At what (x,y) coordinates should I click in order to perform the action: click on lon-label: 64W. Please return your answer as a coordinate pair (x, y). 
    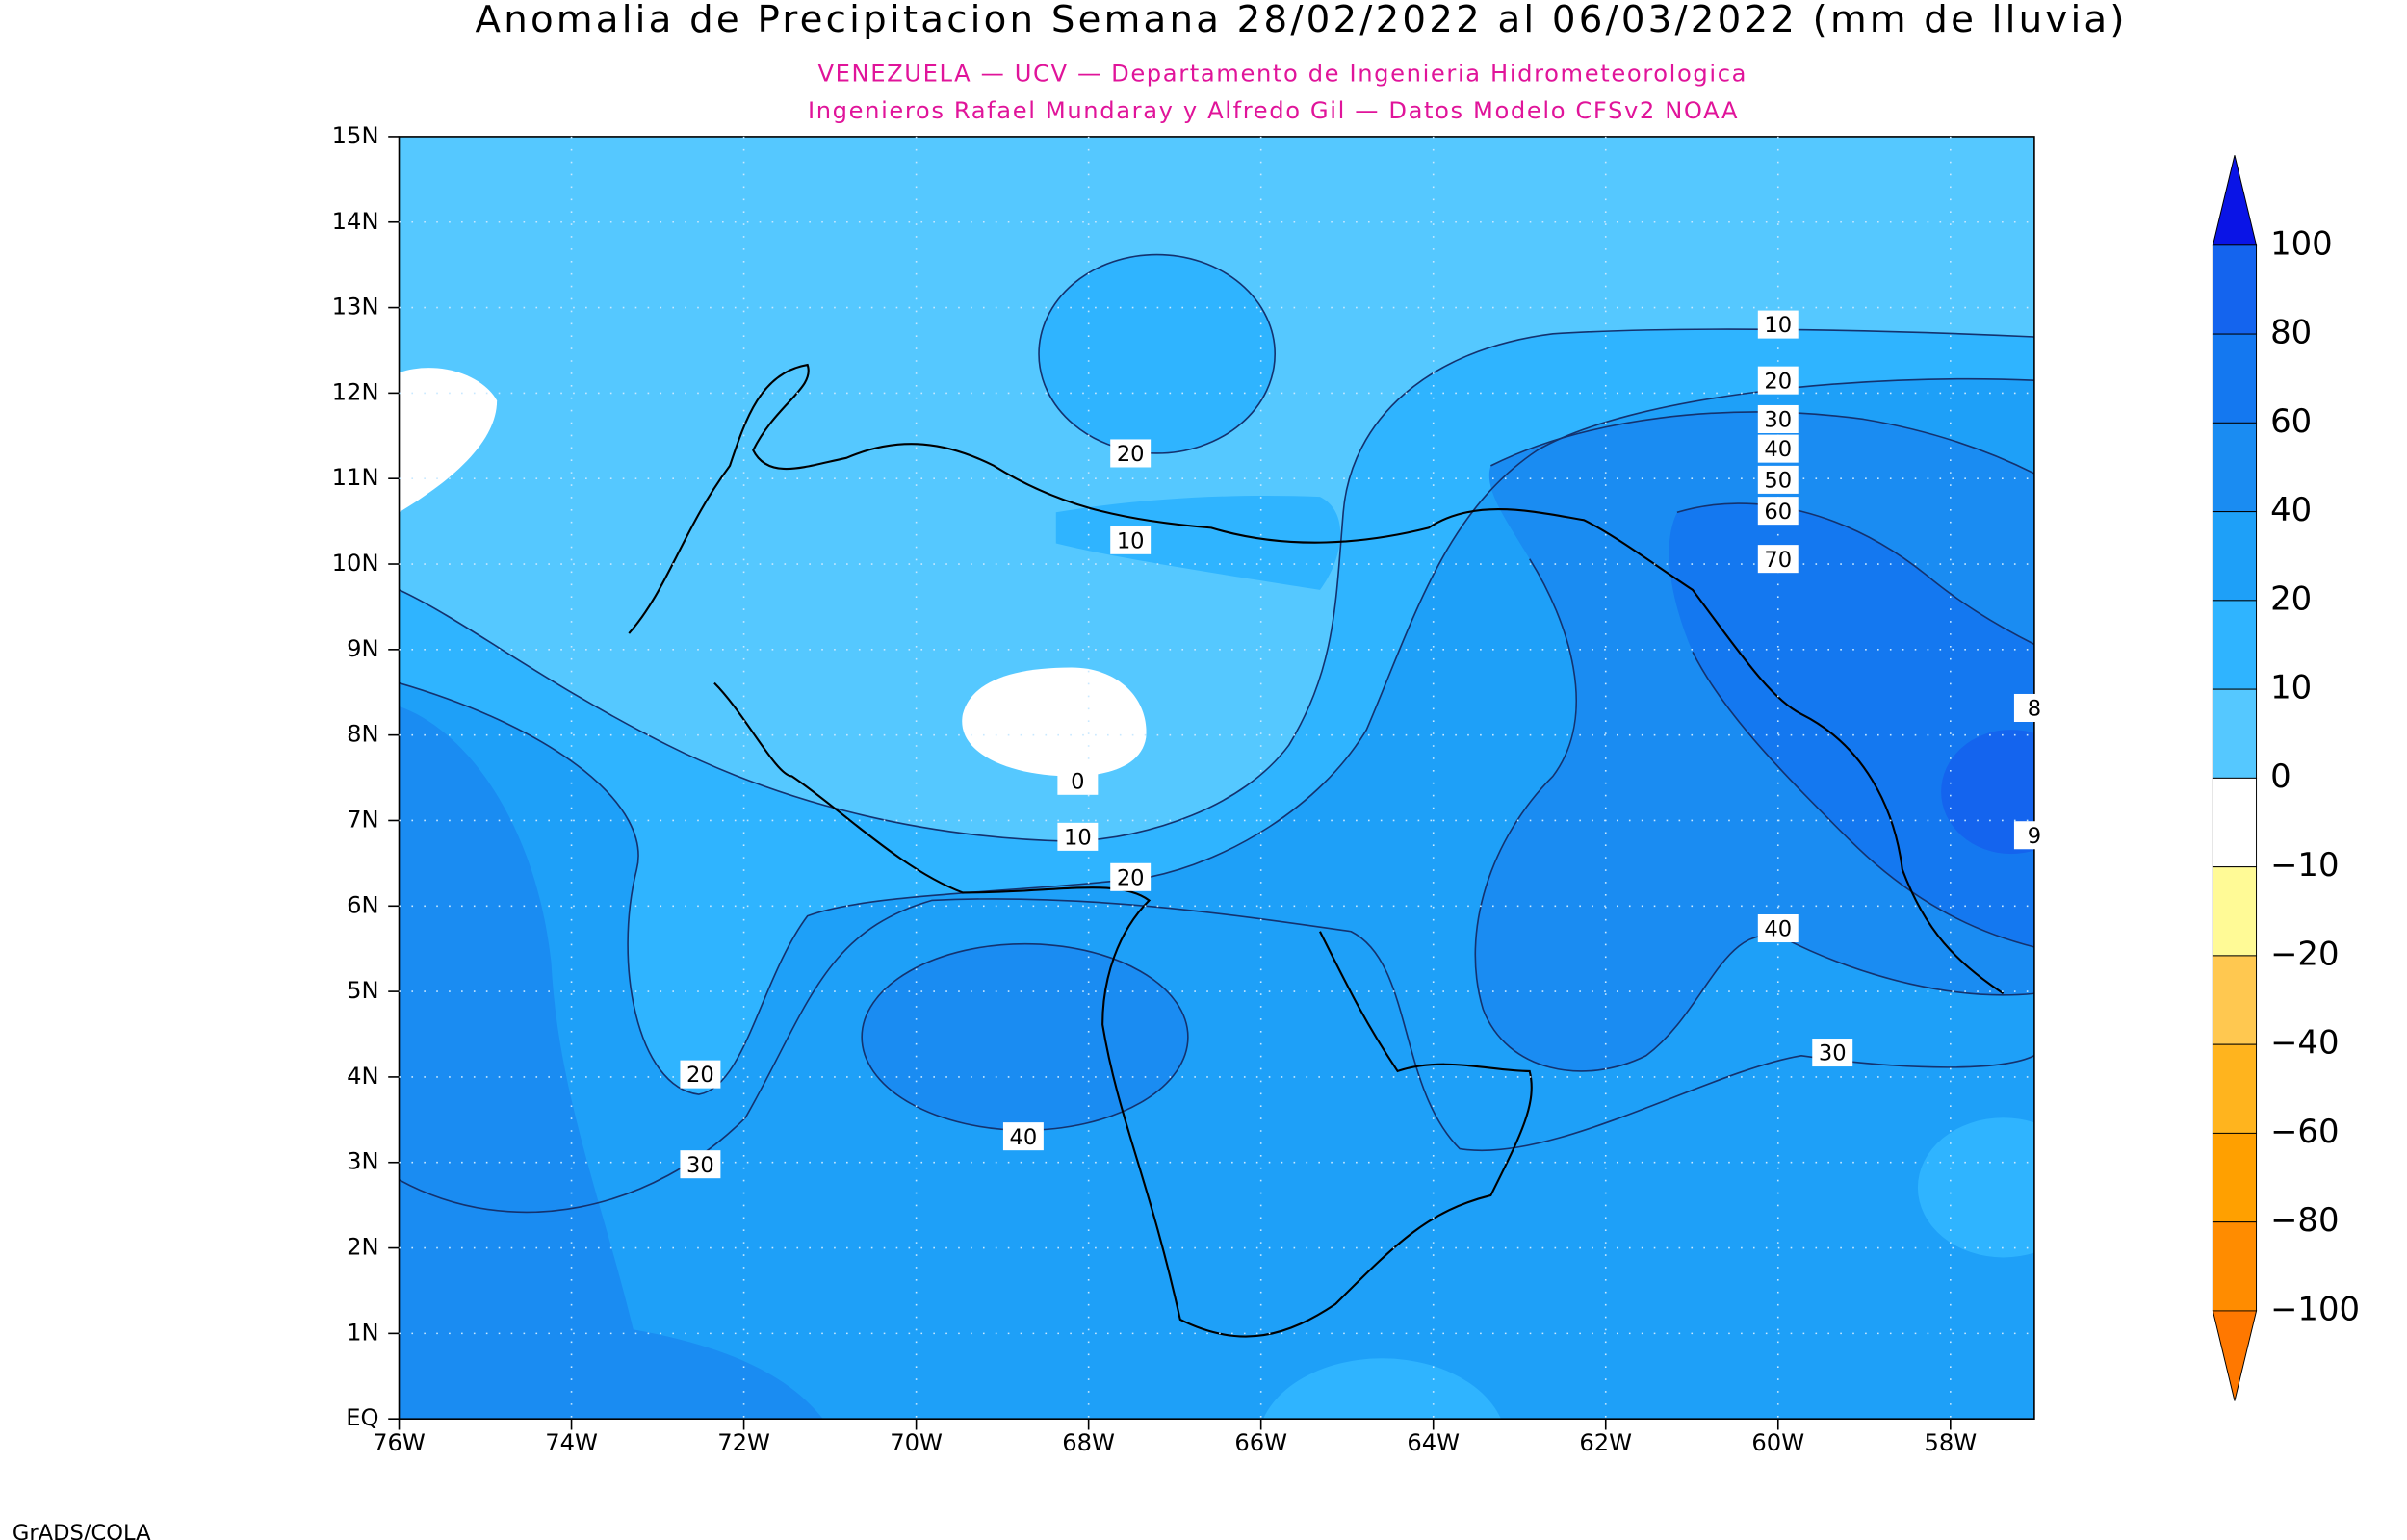
    Looking at the image, I should click on (1433, 1442).